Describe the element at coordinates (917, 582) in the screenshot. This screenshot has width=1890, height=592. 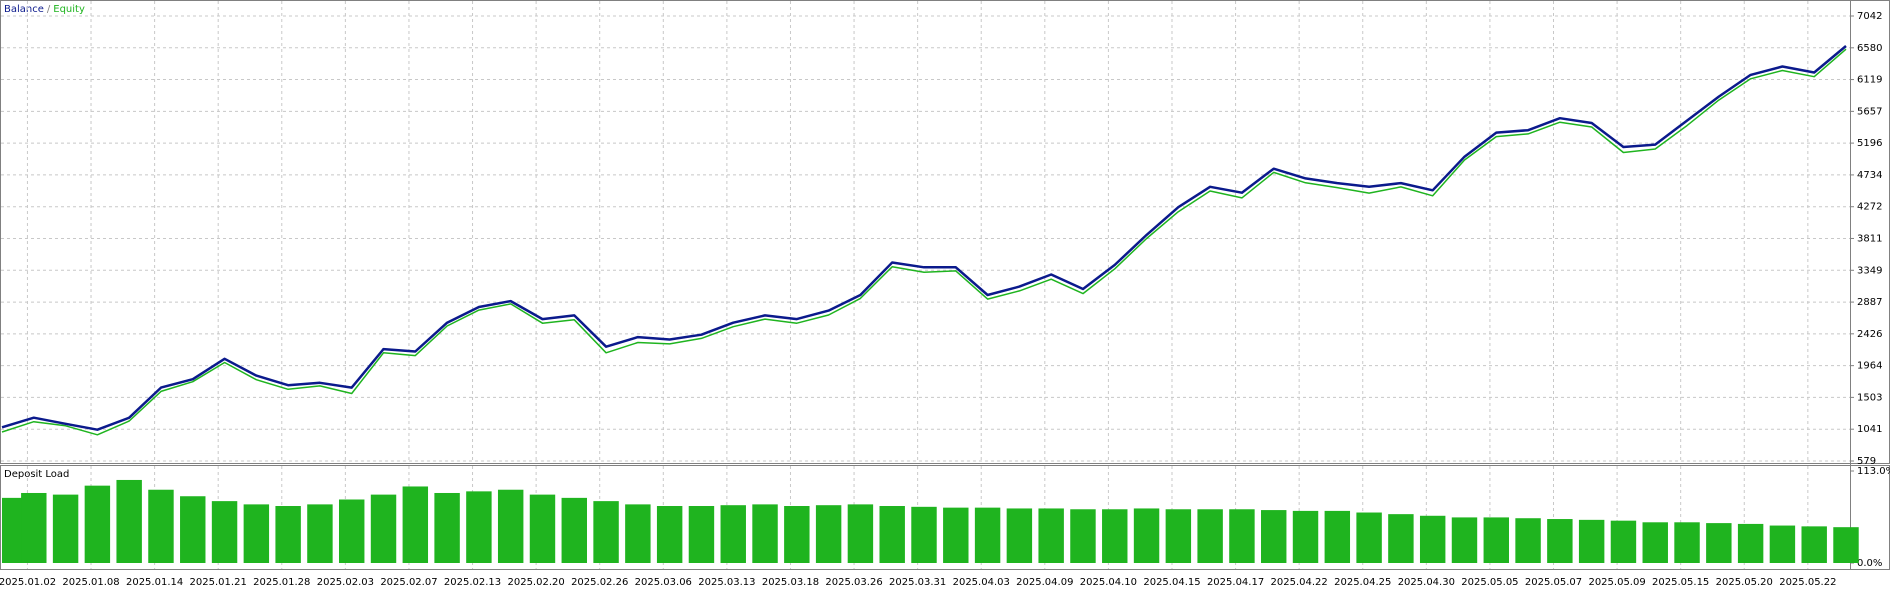
I see `x-tick-label: 2025.03.31` at that location.